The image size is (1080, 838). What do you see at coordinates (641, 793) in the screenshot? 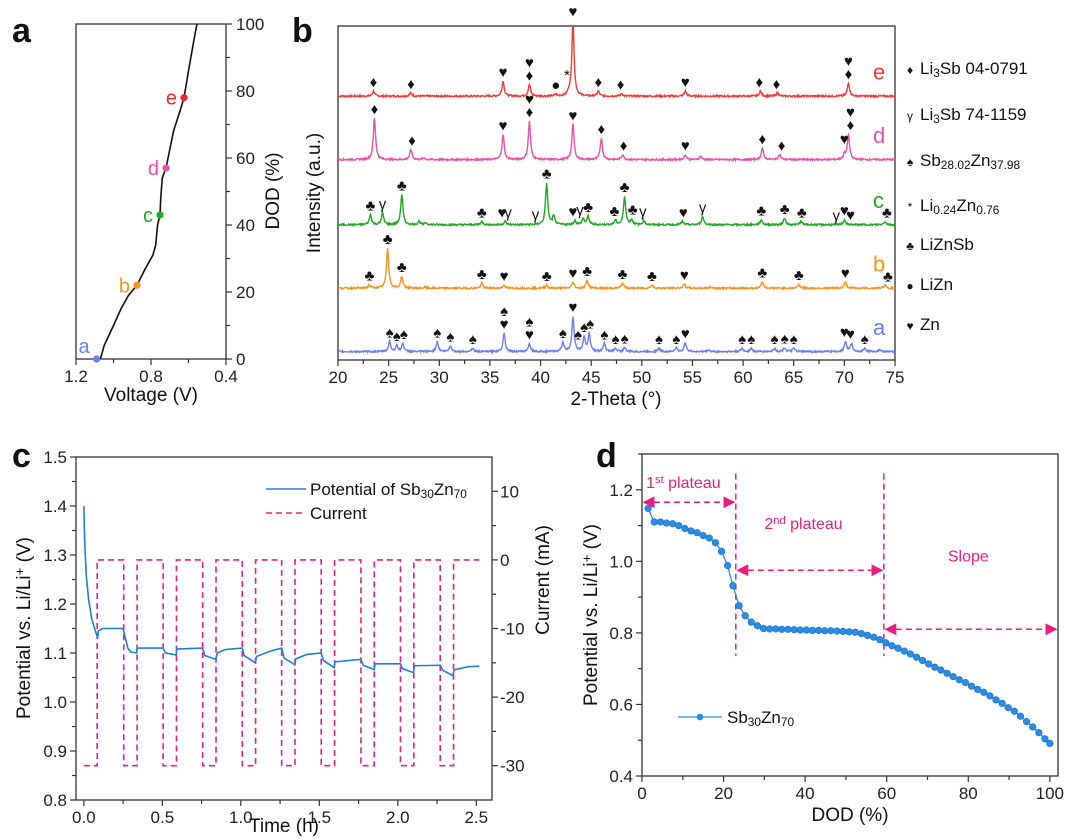
I see `x-tick-label: 0` at bounding box center [641, 793].